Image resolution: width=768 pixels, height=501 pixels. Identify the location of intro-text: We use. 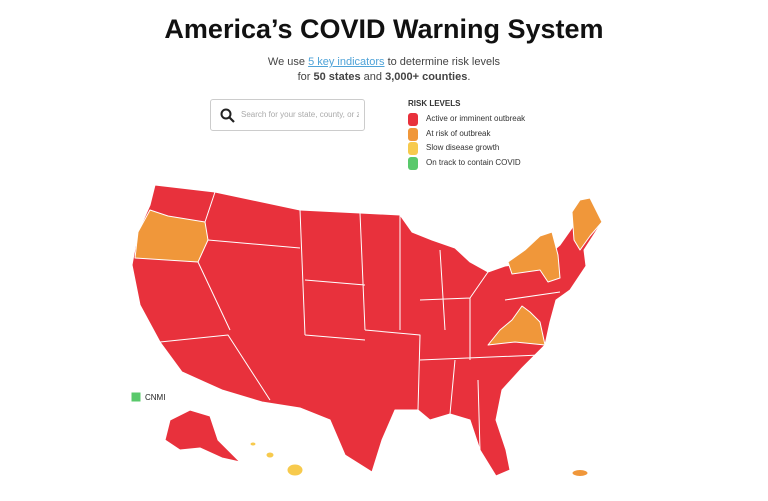
(288, 62).